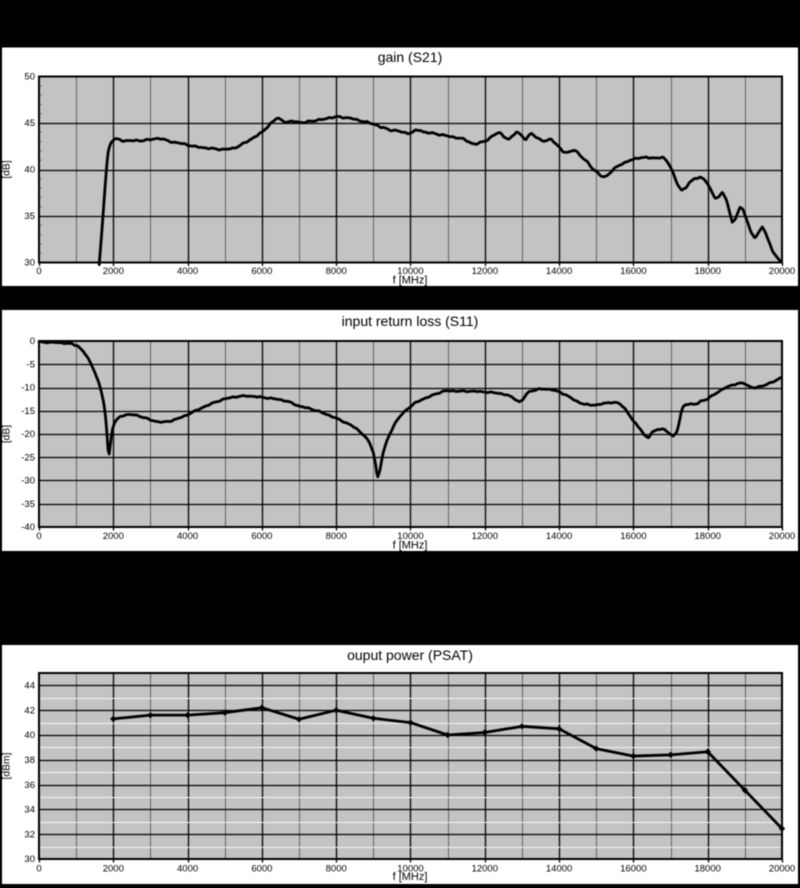  I want to click on svg-text: -20, so click(28, 434).